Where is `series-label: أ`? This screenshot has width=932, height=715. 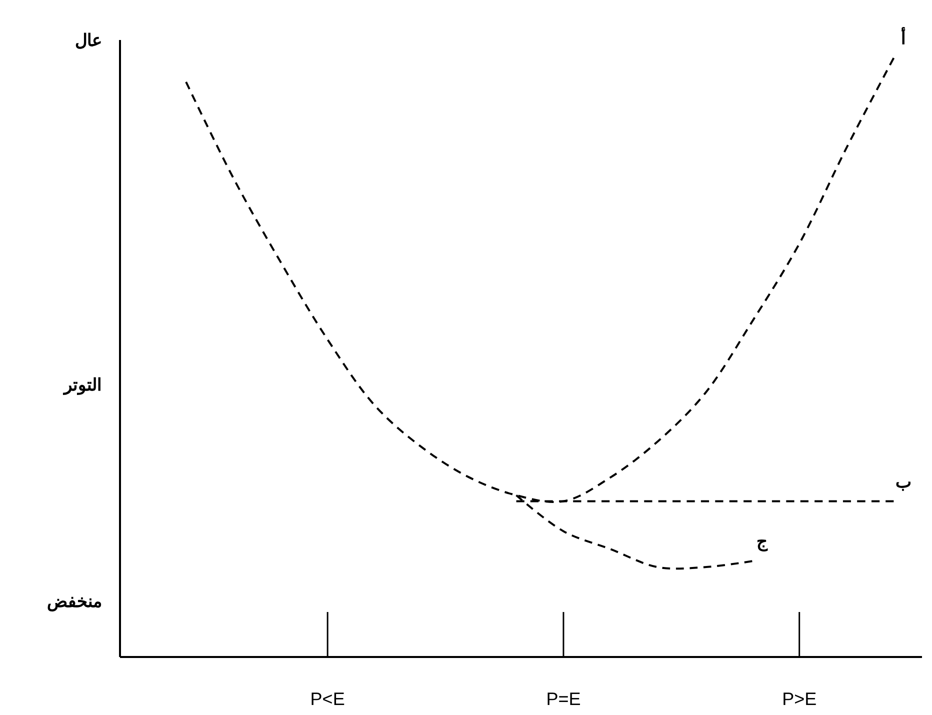
series-label: أ is located at coordinates (903, 37).